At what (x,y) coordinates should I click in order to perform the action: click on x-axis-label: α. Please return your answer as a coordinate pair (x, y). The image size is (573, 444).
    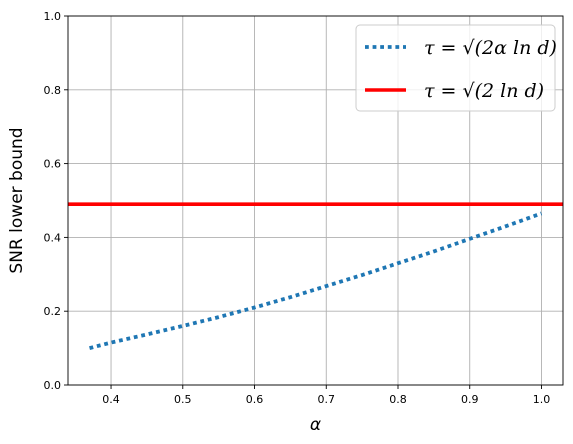
    Looking at the image, I should click on (315, 425).